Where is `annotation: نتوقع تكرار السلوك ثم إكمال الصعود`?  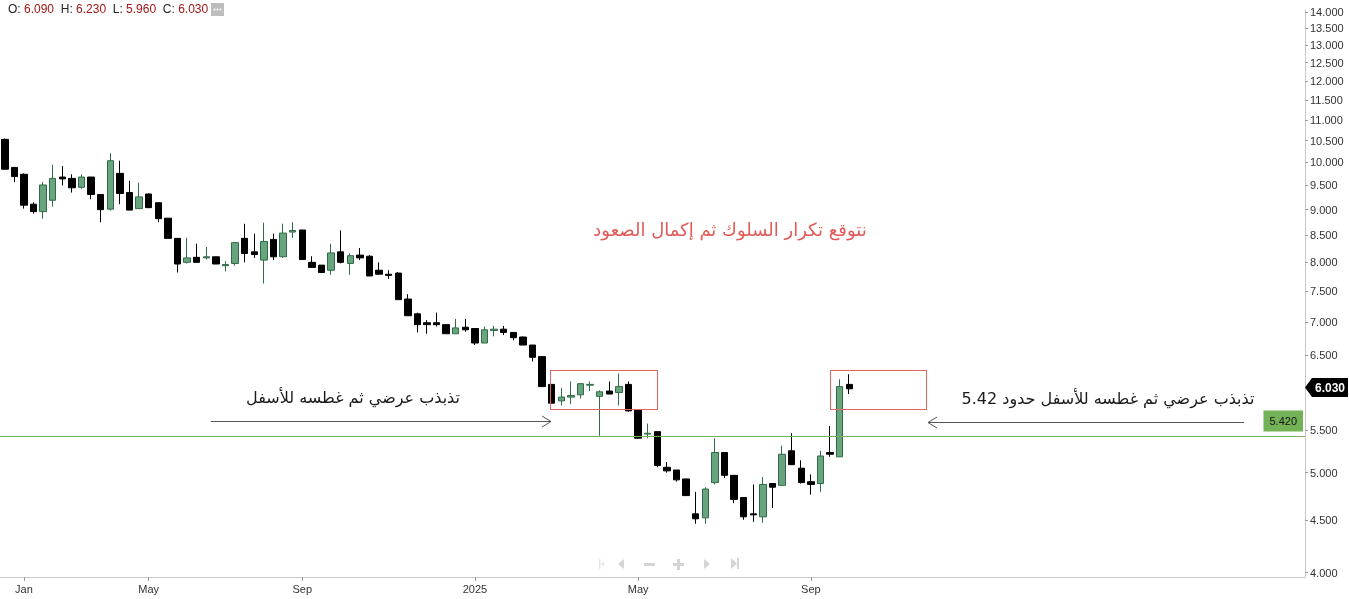 annotation: نتوقع تكرار السلوك ثم إكمال الصعود is located at coordinates (730, 229).